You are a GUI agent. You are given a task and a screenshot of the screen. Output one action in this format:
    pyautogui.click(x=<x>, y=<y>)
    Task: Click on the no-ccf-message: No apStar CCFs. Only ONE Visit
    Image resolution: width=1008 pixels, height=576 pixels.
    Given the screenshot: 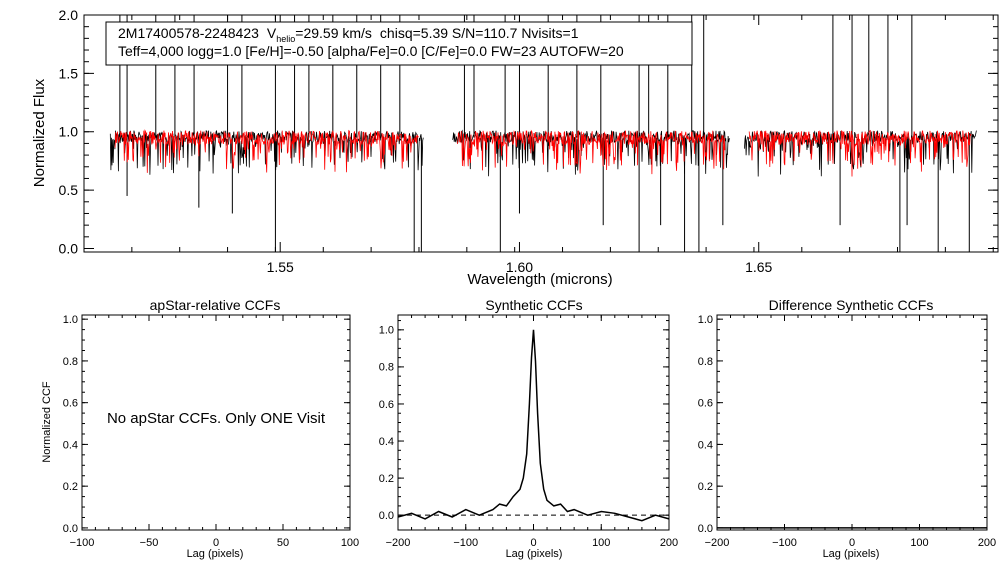 What is the action you would take?
    pyautogui.click(x=216, y=418)
    